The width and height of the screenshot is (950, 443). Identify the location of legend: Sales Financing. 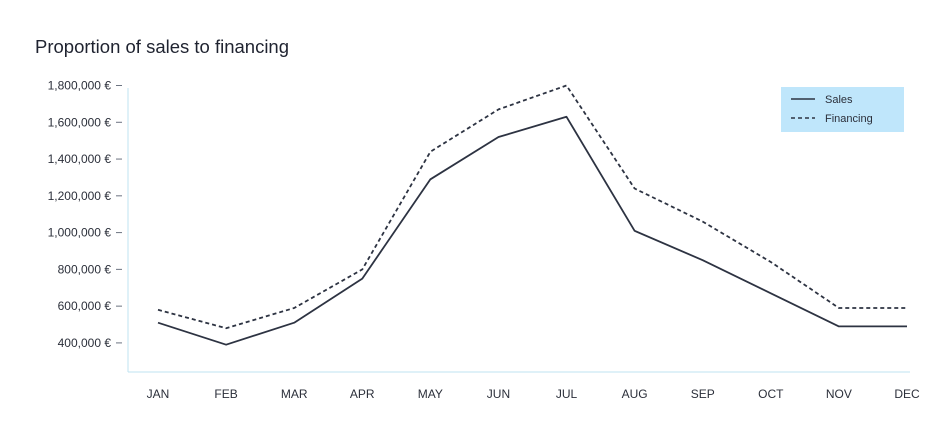
(842, 109).